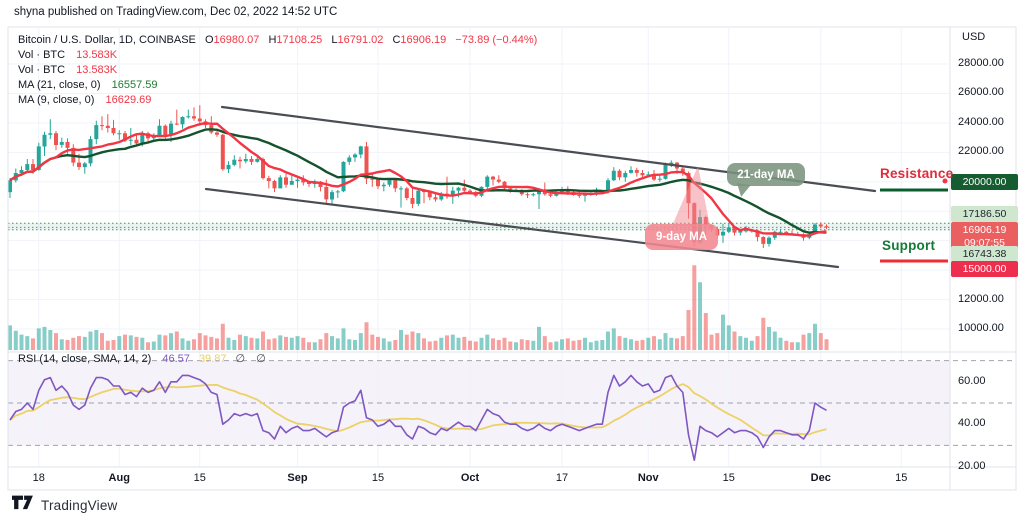 This screenshot has height=526, width=1024. I want to click on price-tick-label: 10000.00, so click(981, 328).